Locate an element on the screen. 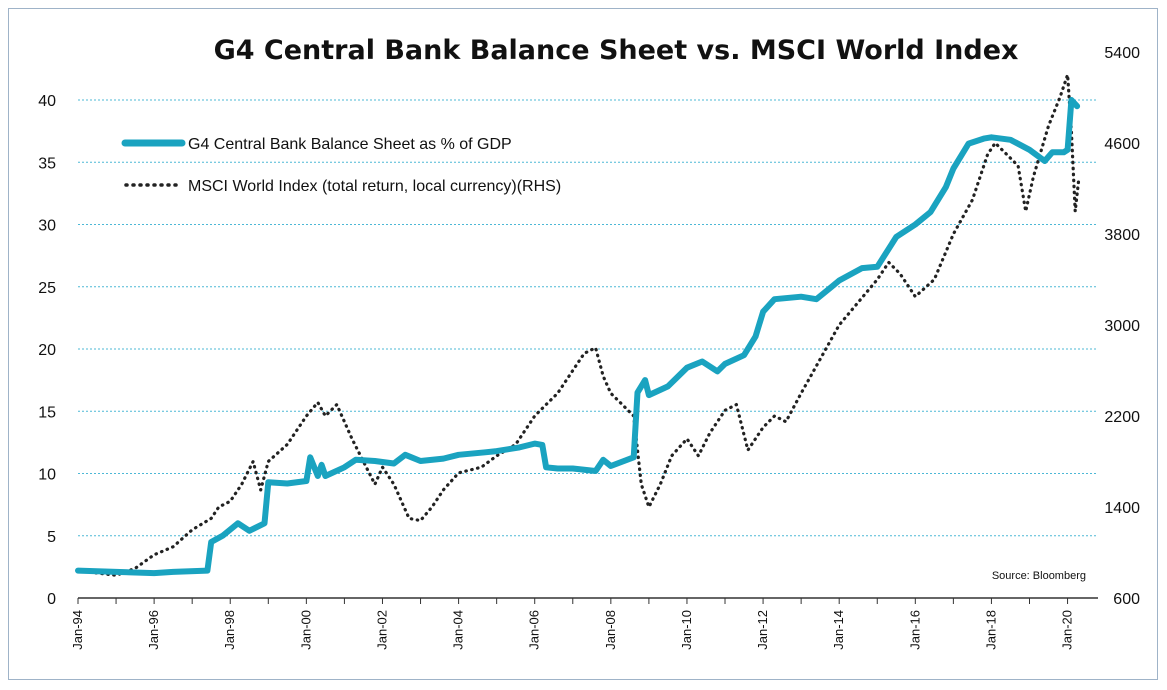 This screenshot has width=1167, height=690. y-axis-left: 0 5 10 15 20 25 30 35 40 is located at coordinates (47, 350).